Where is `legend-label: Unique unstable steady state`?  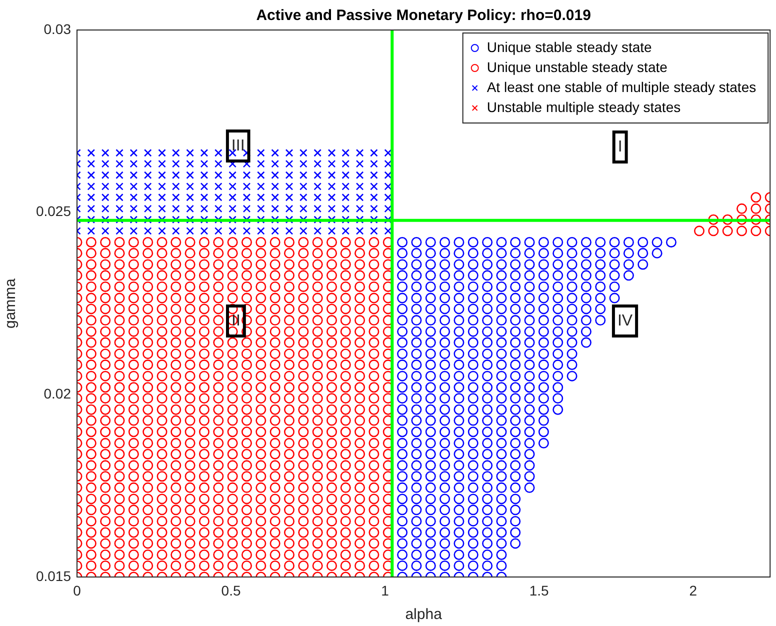 legend-label: Unique unstable steady state is located at coordinates (577, 66).